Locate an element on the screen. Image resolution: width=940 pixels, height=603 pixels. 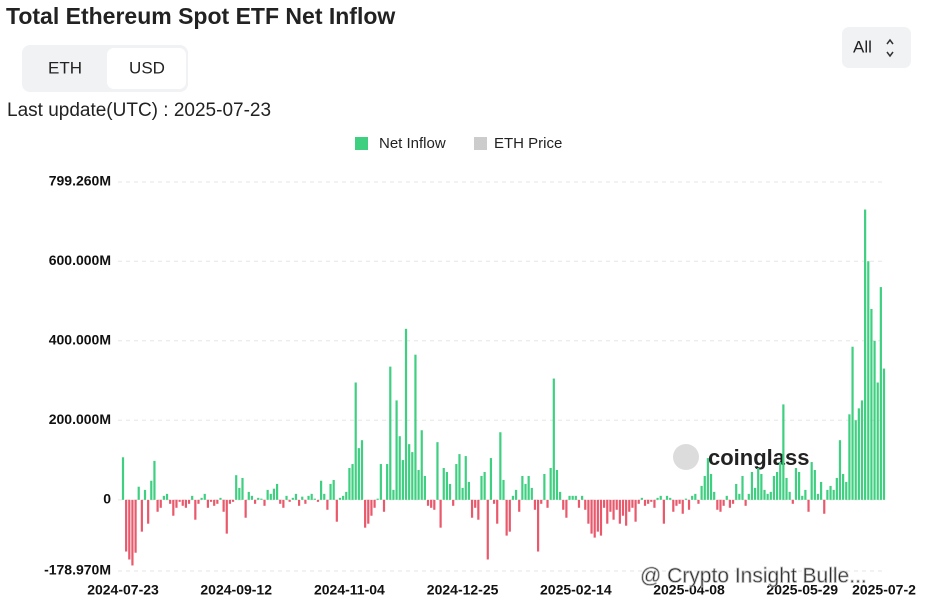
y-tick-label: 200.000M is located at coordinates (80, 419).